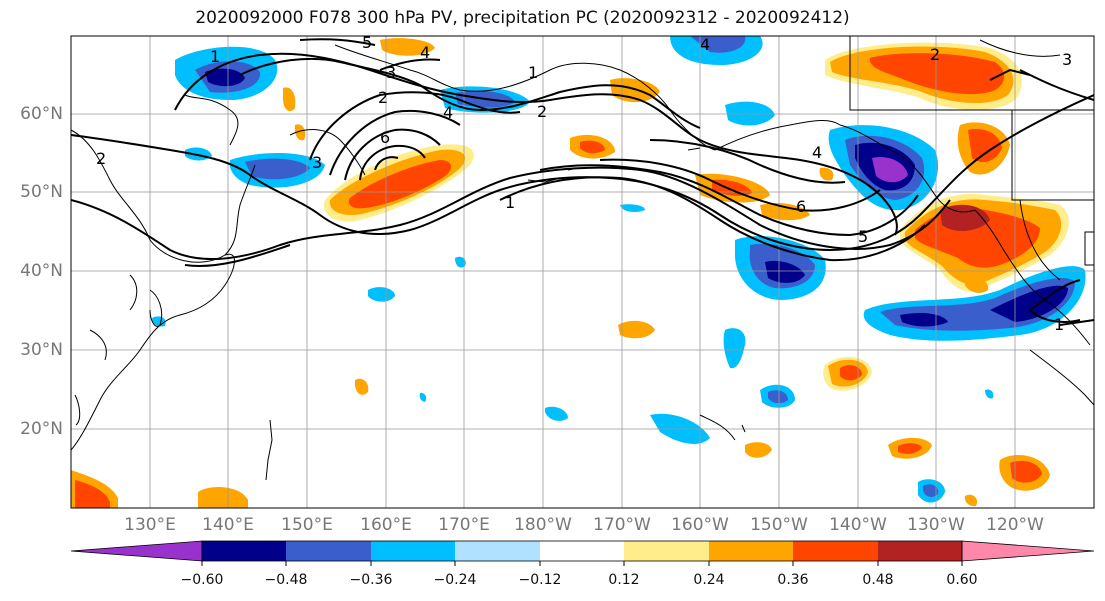 This screenshot has width=1105, height=601. What do you see at coordinates (41, 114) in the screenshot?
I see `lat-label: 60°N` at bounding box center [41, 114].